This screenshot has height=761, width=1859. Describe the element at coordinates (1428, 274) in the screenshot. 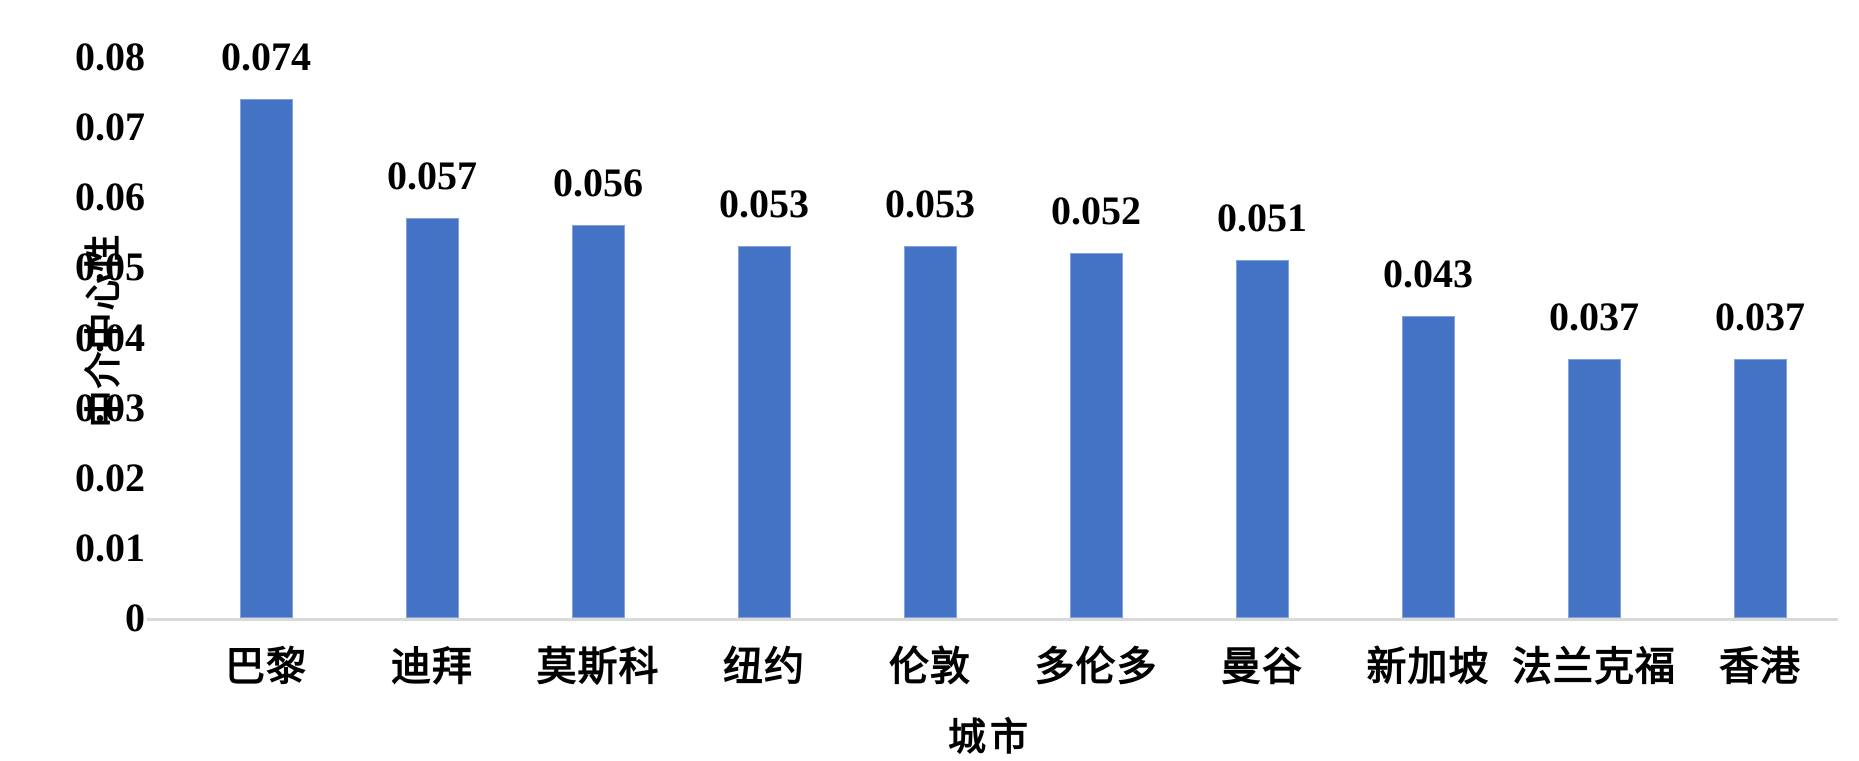

I see `bar-value-label: 0.043` at that location.